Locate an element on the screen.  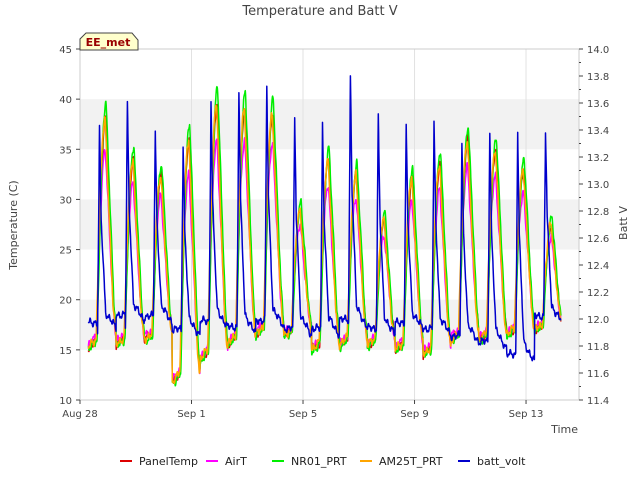
station-badge: EE_met is located at coordinates (109, 41).